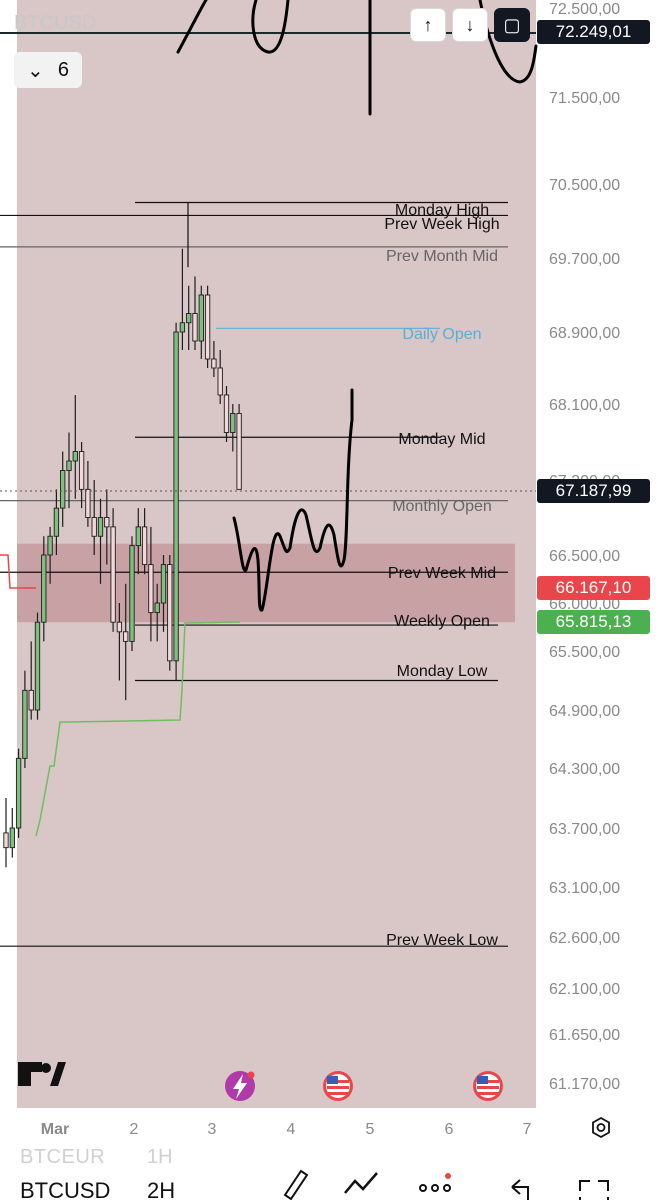 The width and height of the screenshot is (666, 1204). I want to click on level-label: Prev Month Mid, so click(442, 256).